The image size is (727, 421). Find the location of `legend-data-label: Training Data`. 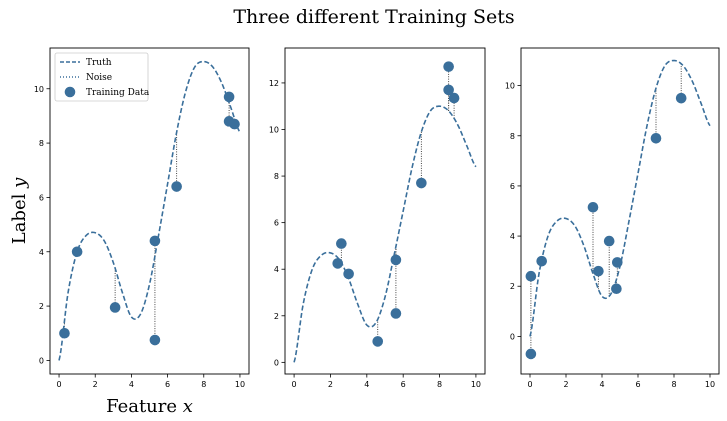

legend-data-label: Training Data is located at coordinates (118, 93).